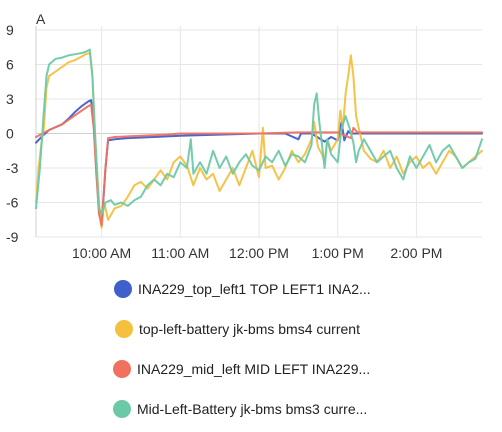  What do you see at coordinates (416, 253) in the screenshot?
I see `x-tick-label: 2:00 PM` at bounding box center [416, 253].